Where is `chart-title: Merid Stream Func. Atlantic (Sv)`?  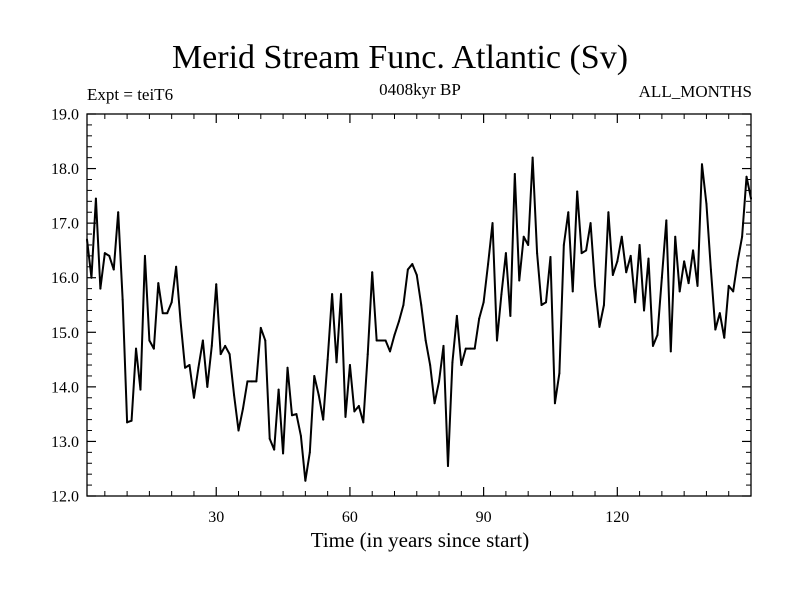
chart-title: Merid Stream Func. Atlantic (Sv) is located at coordinates (400, 57).